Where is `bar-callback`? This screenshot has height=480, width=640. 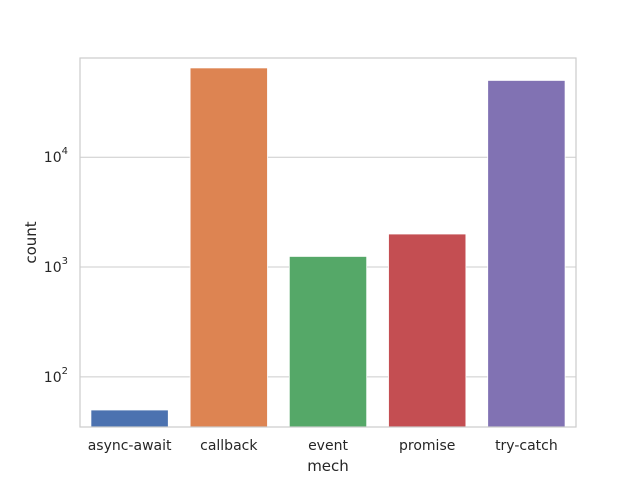
bar-callback is located at coordinates (228, 247).